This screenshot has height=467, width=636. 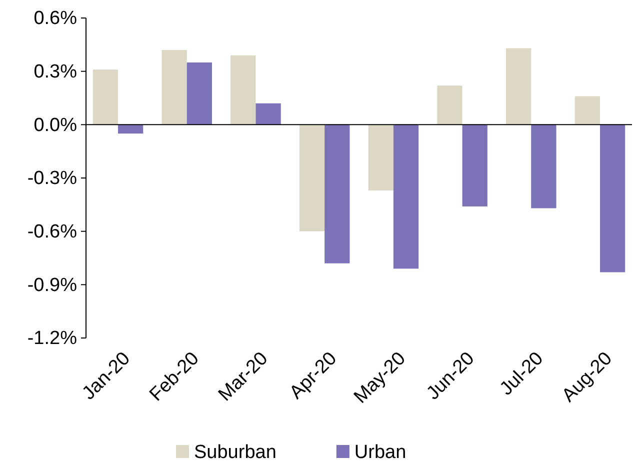 What do you see at coordinates (52, 231) in the screenshot?
I see `y-tick-label: -0.6%` at bounding box center [52, 231].